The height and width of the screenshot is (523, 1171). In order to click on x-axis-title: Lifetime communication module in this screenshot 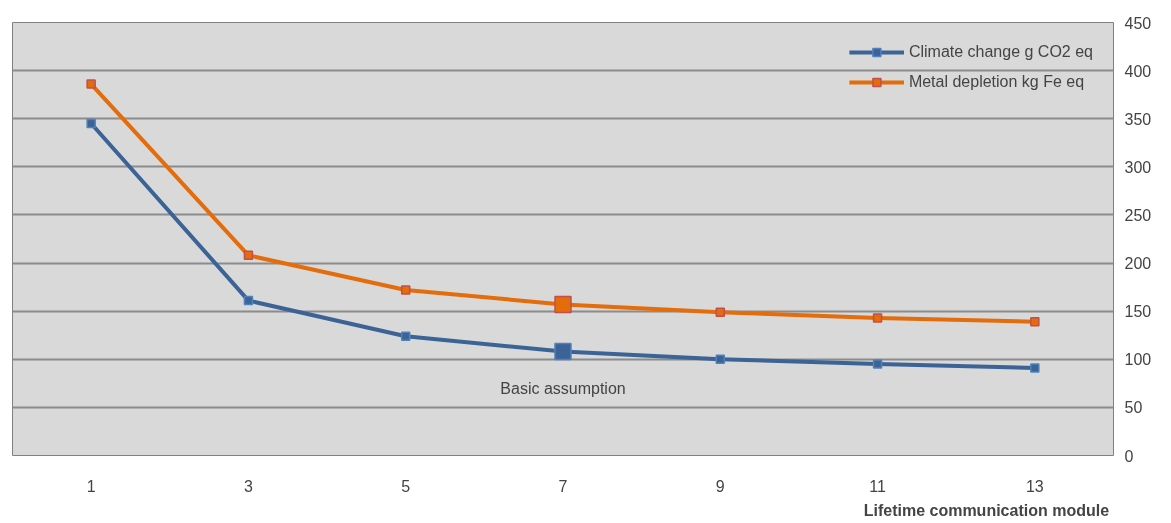, I will do `click(986, 510)`.